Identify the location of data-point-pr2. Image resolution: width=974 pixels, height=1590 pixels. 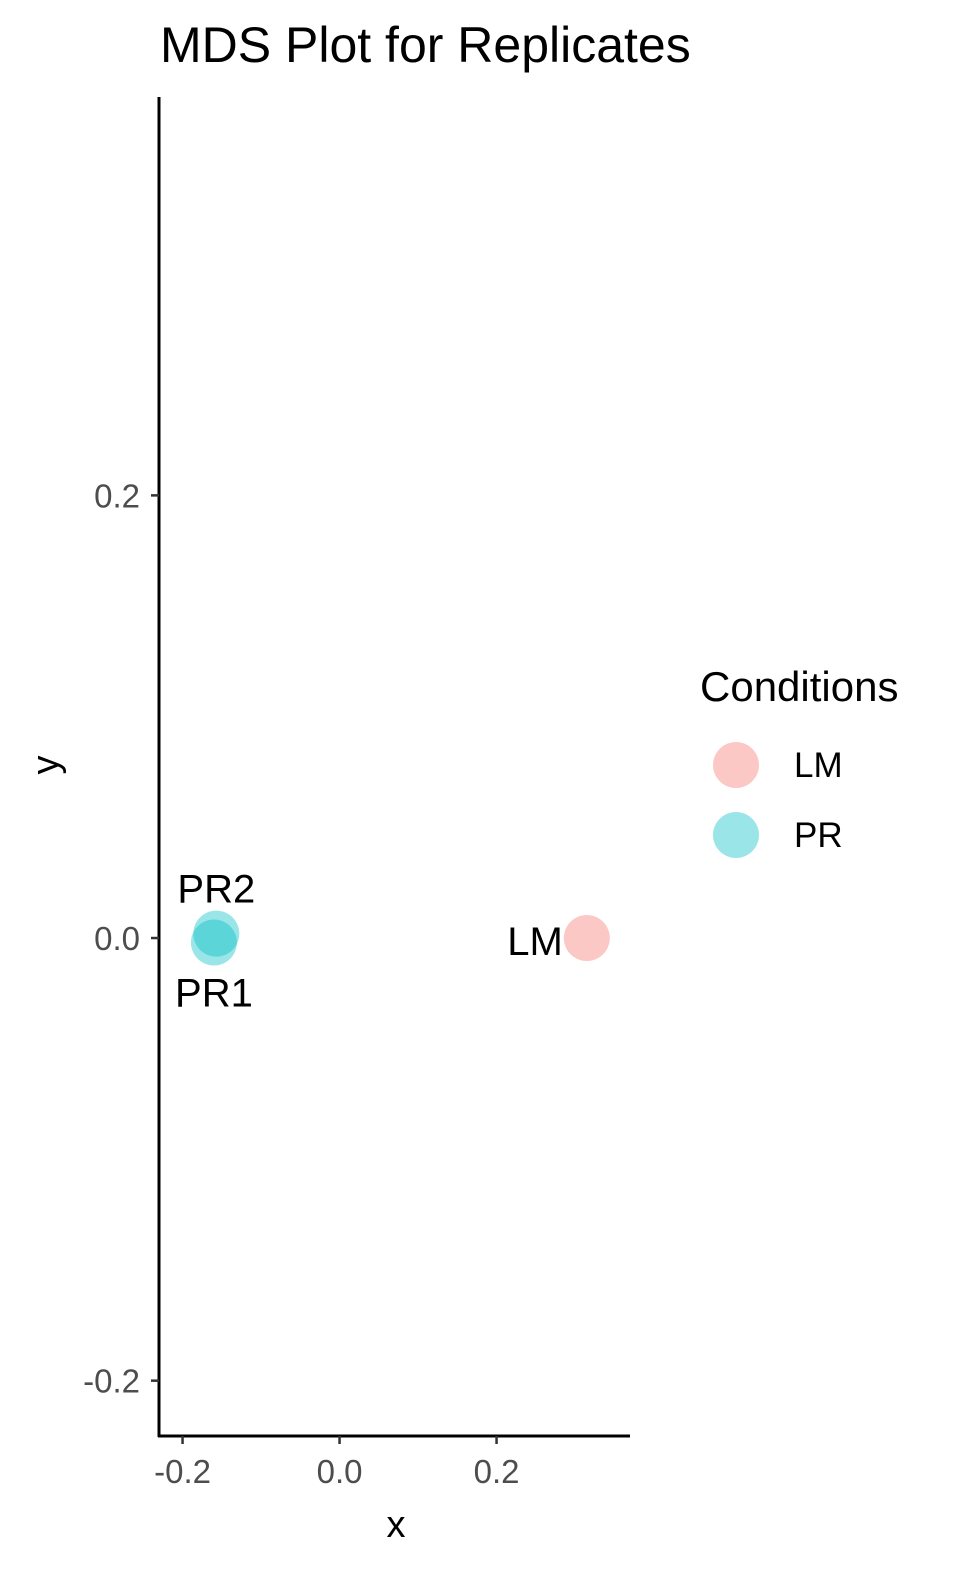
(216, 933).